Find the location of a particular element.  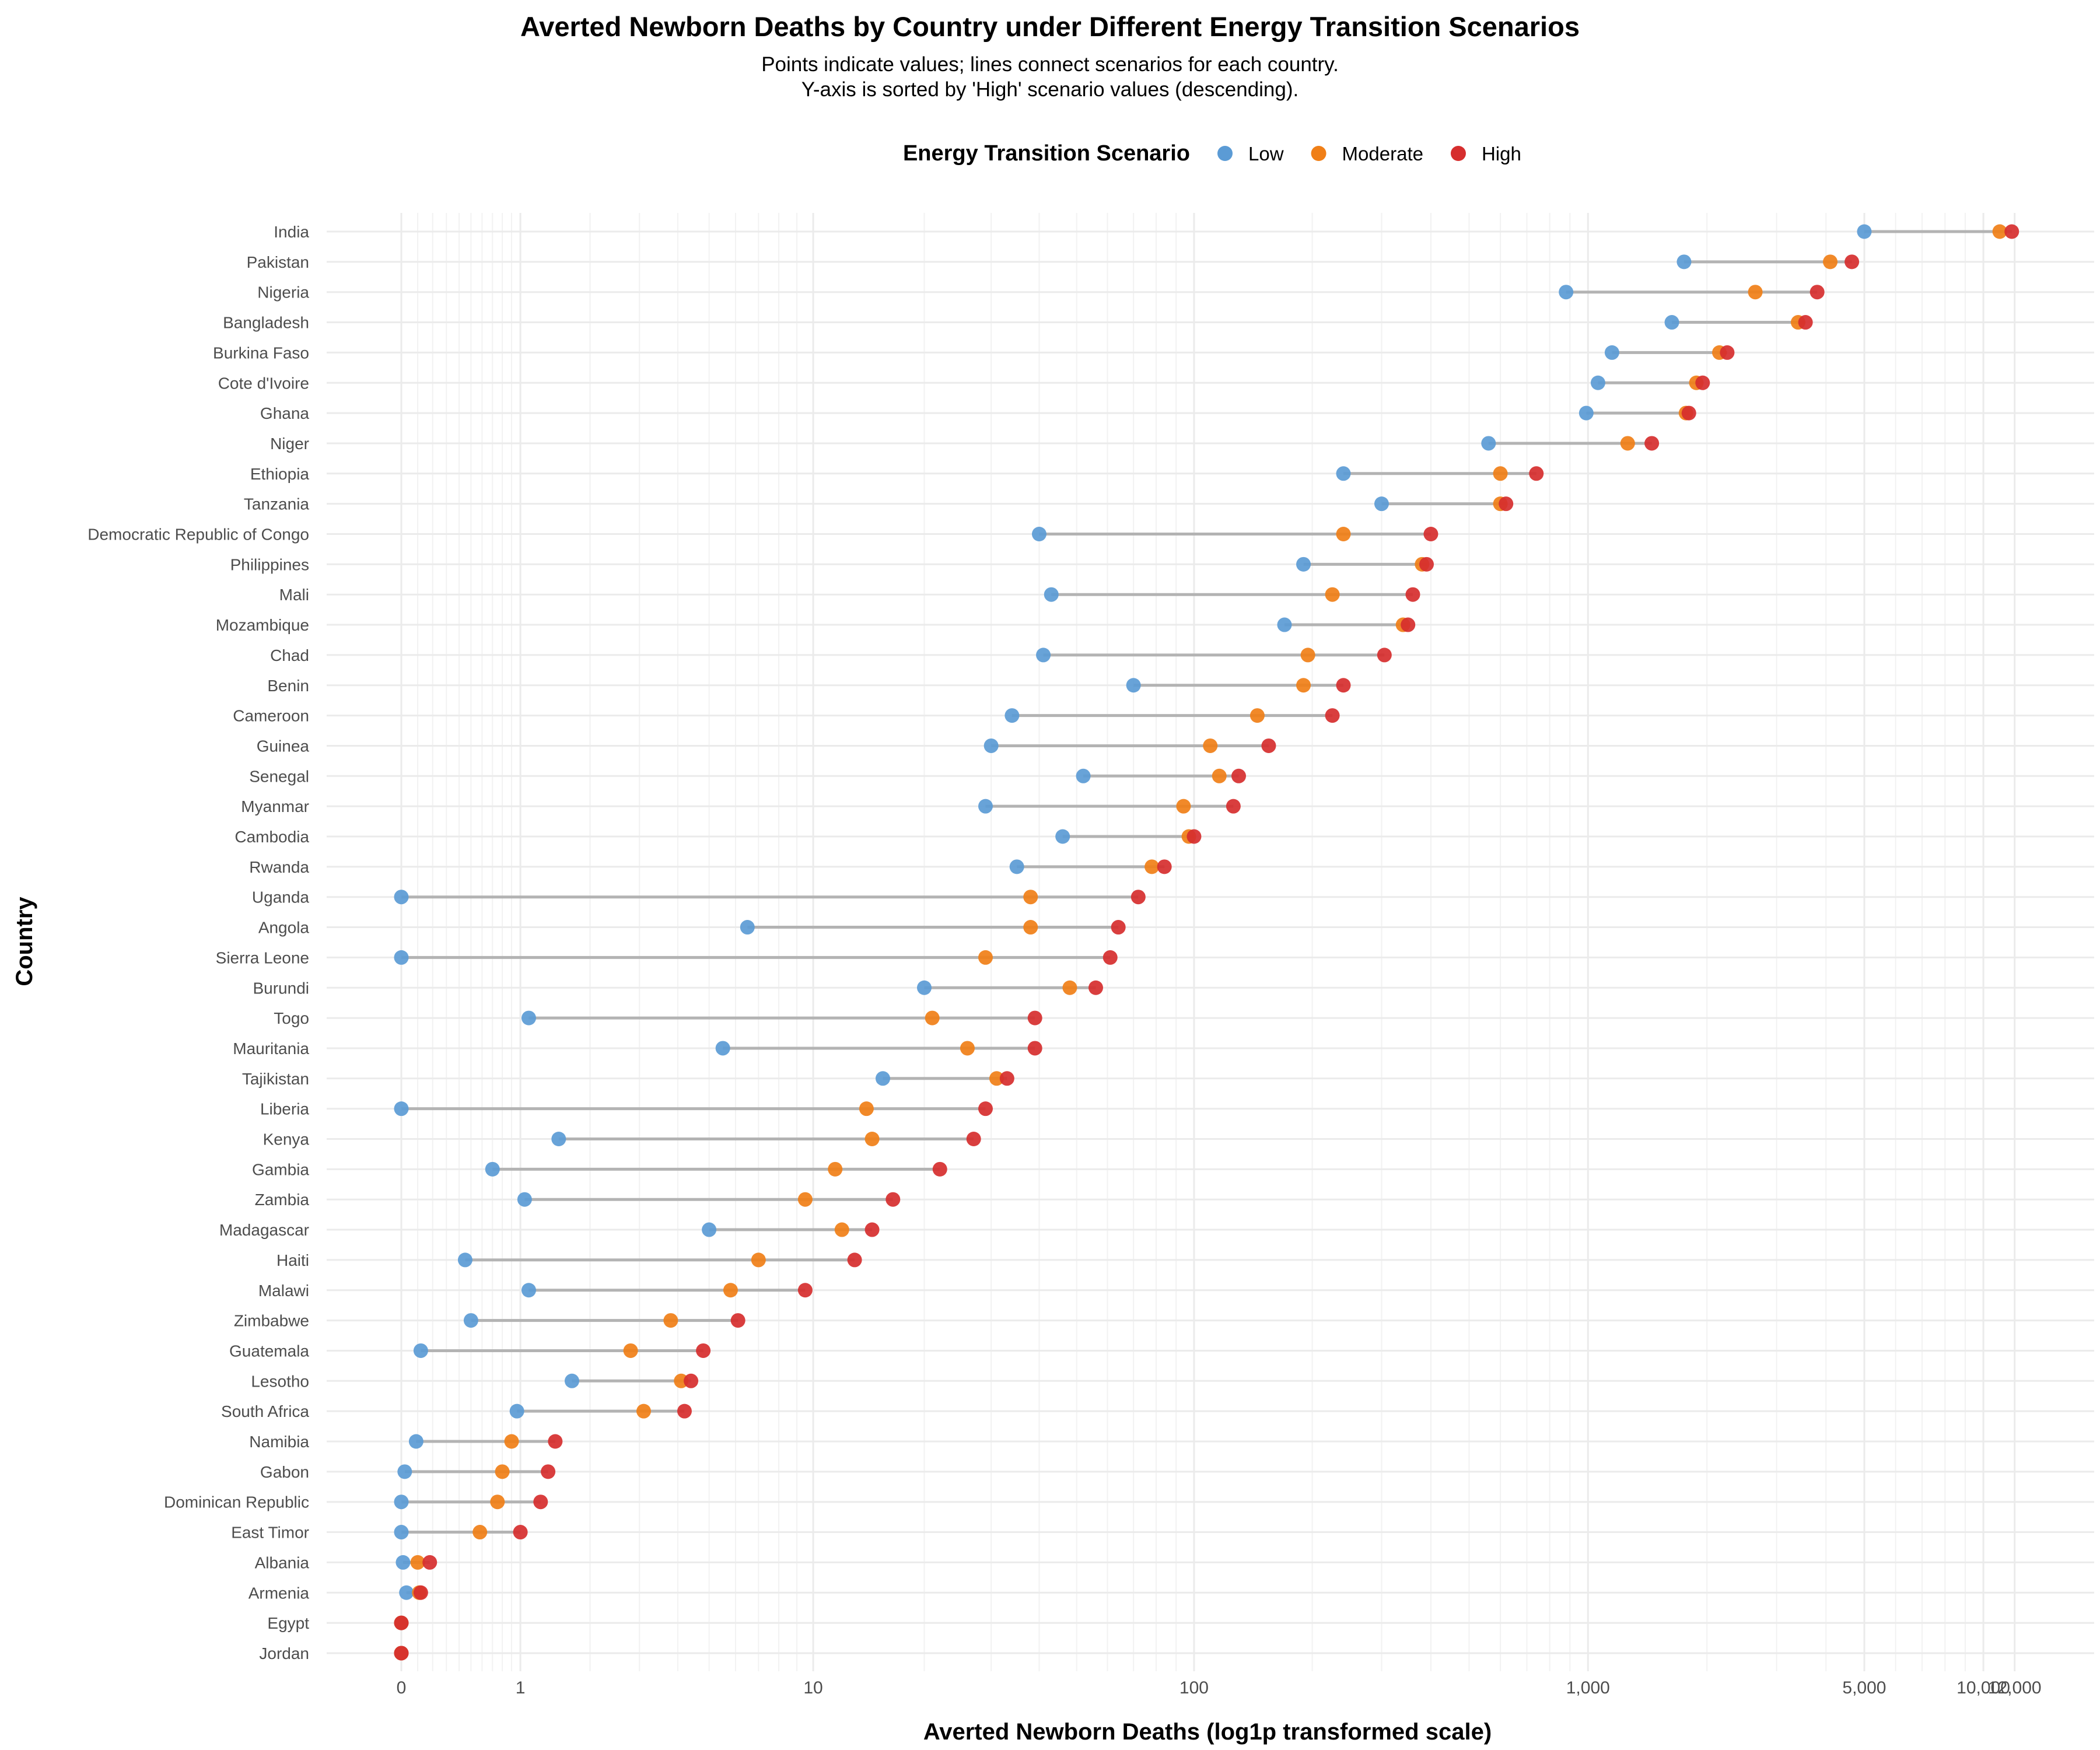

point-high-liberia is located at coordinates (985, 1108).